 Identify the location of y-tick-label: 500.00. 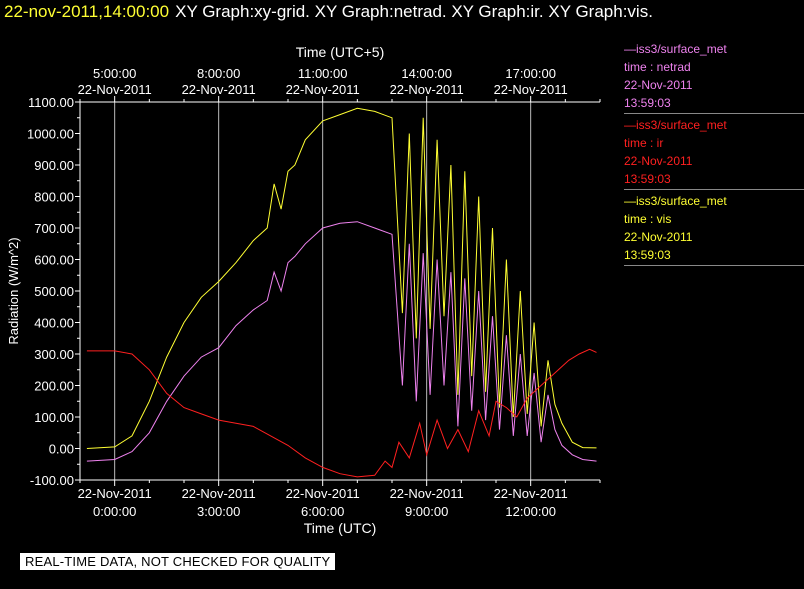
(54, 291).